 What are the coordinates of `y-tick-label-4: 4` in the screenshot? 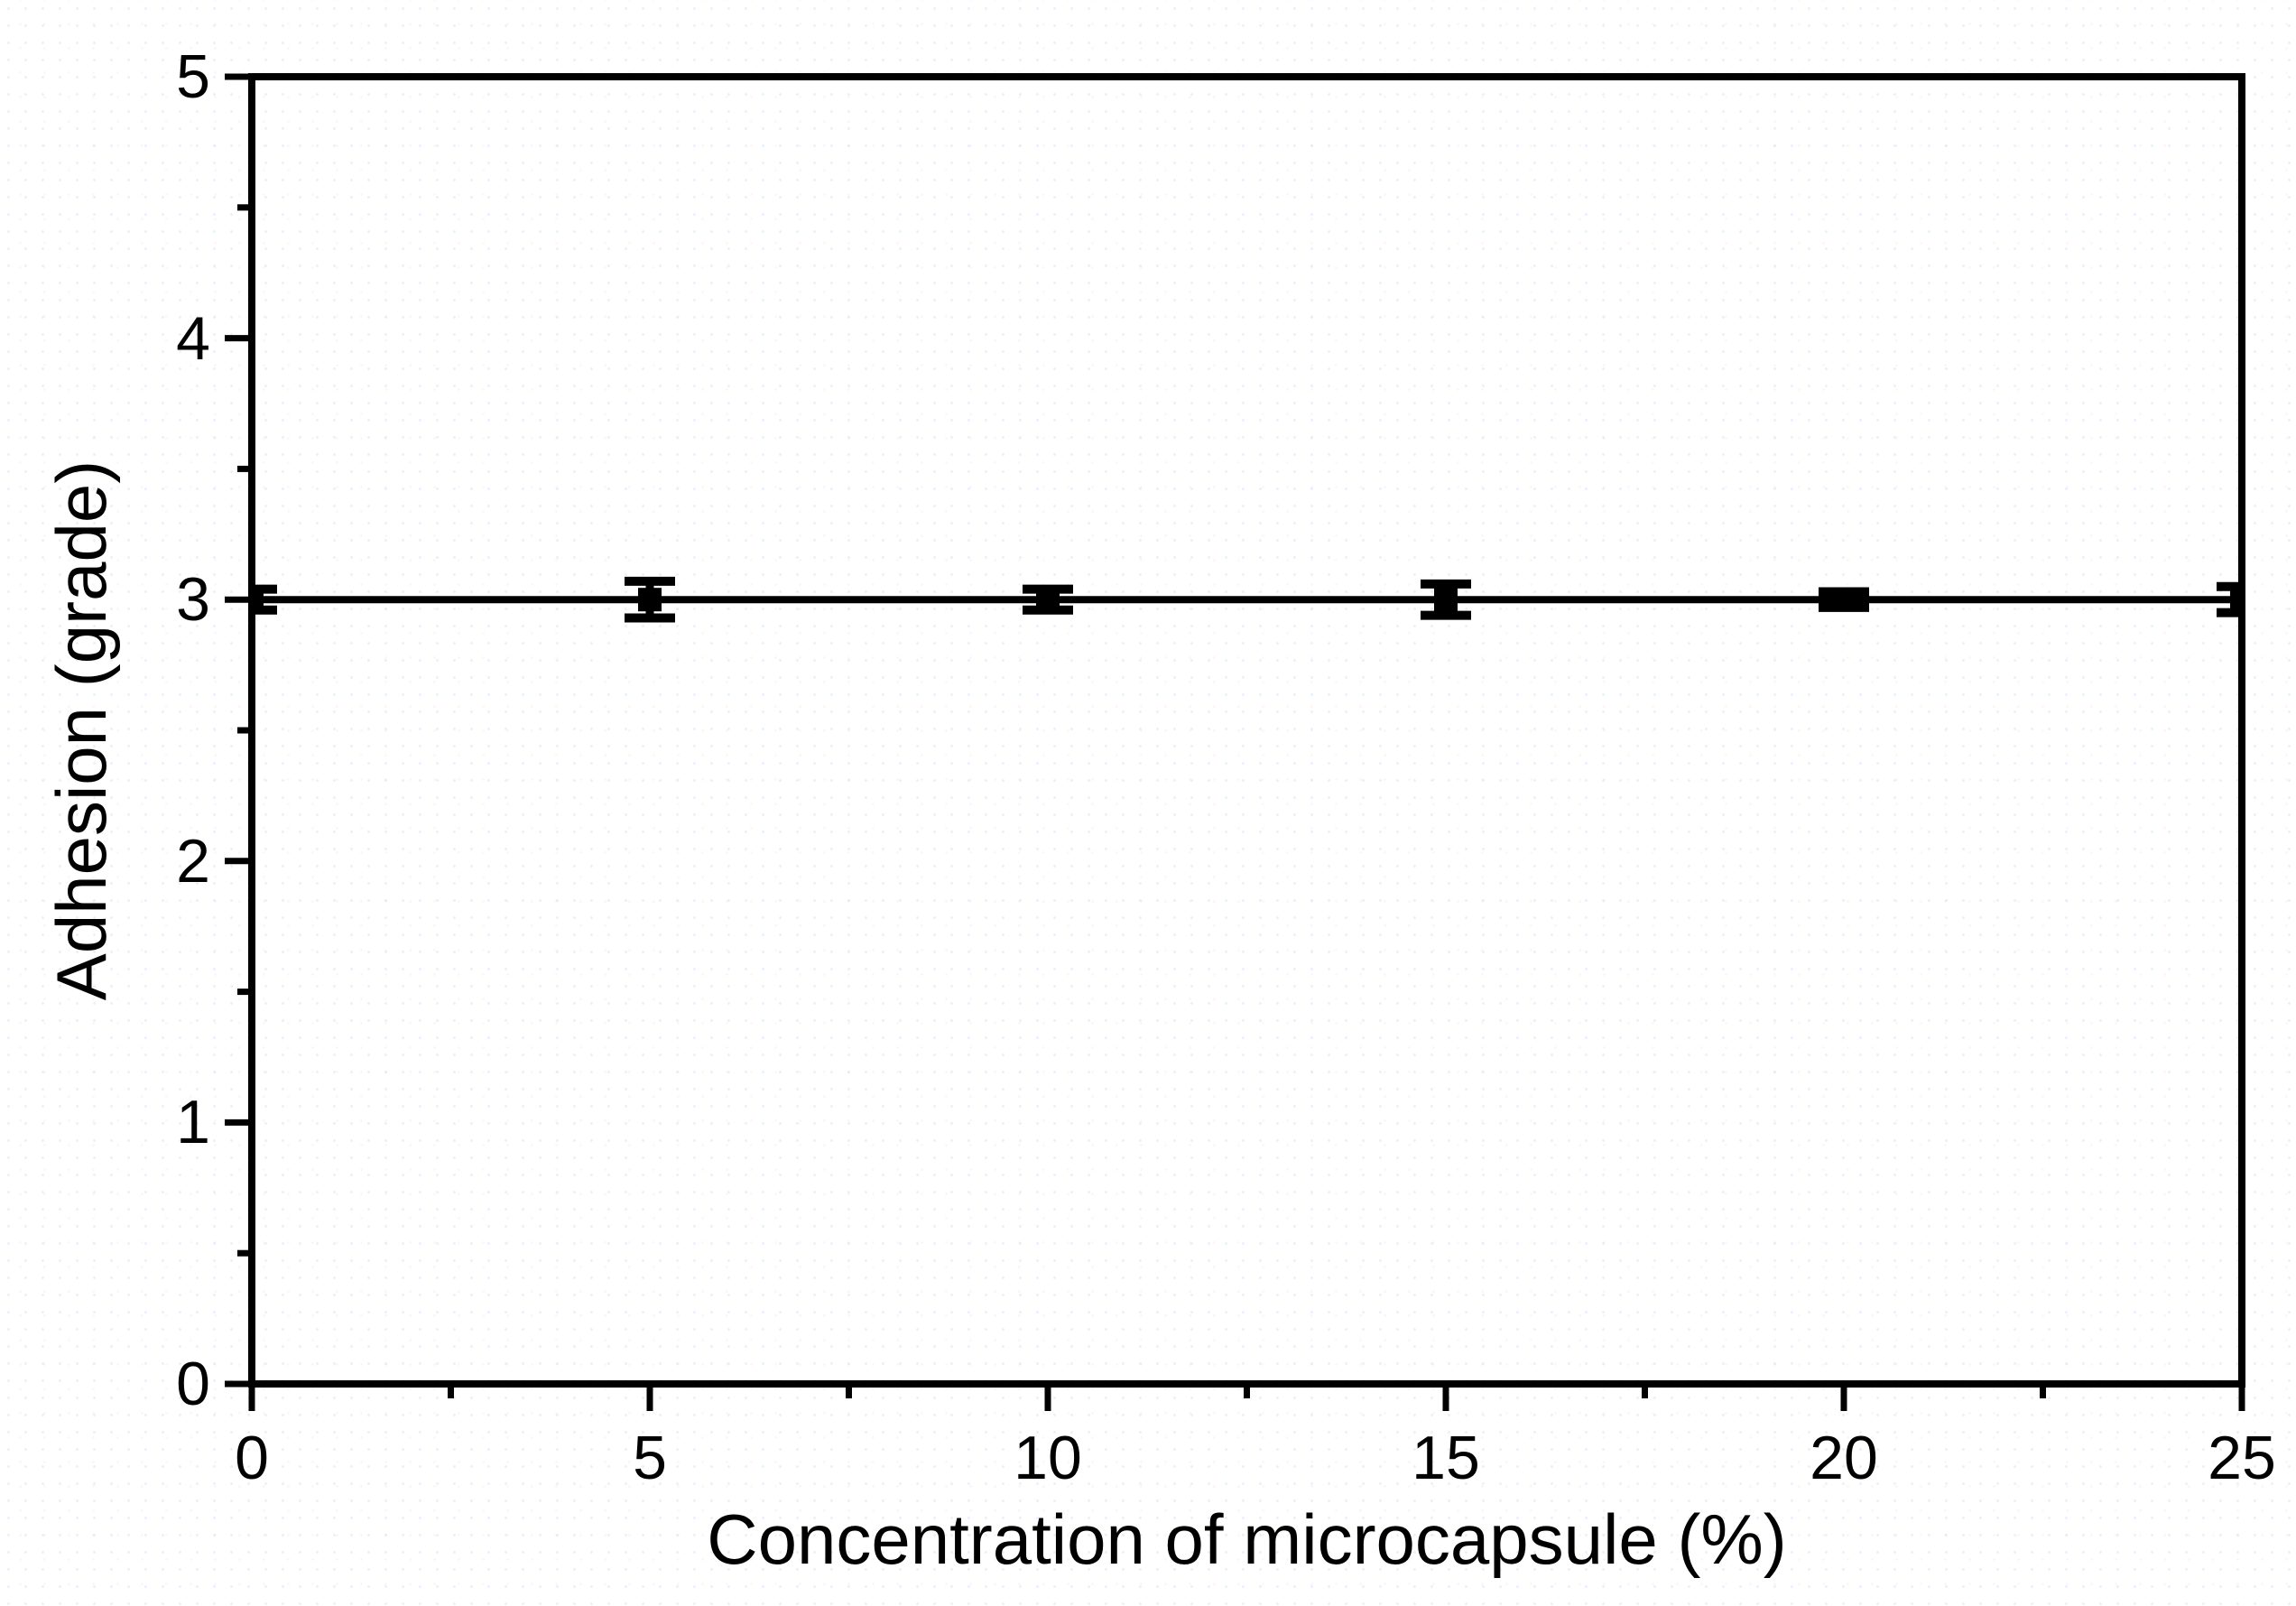 It's located at (193, 338).